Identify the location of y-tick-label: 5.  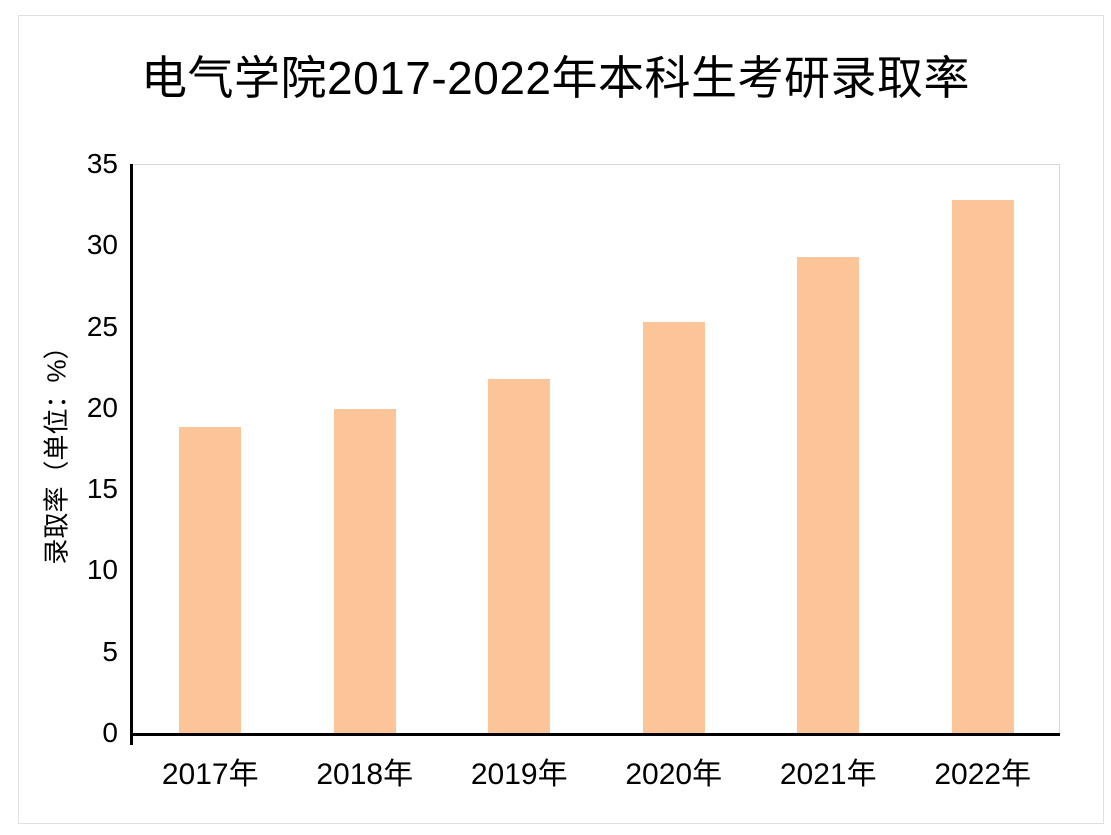
(110, 651).